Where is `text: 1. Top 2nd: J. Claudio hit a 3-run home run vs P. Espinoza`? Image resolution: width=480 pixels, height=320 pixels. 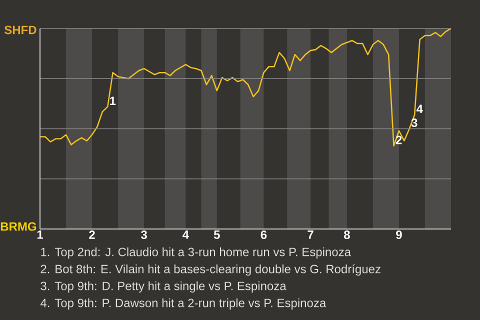
text: 1. Top 2nd: J. Claudio hit a 3-run home run vs P. Espinoza is located at coordinates (196, 253).